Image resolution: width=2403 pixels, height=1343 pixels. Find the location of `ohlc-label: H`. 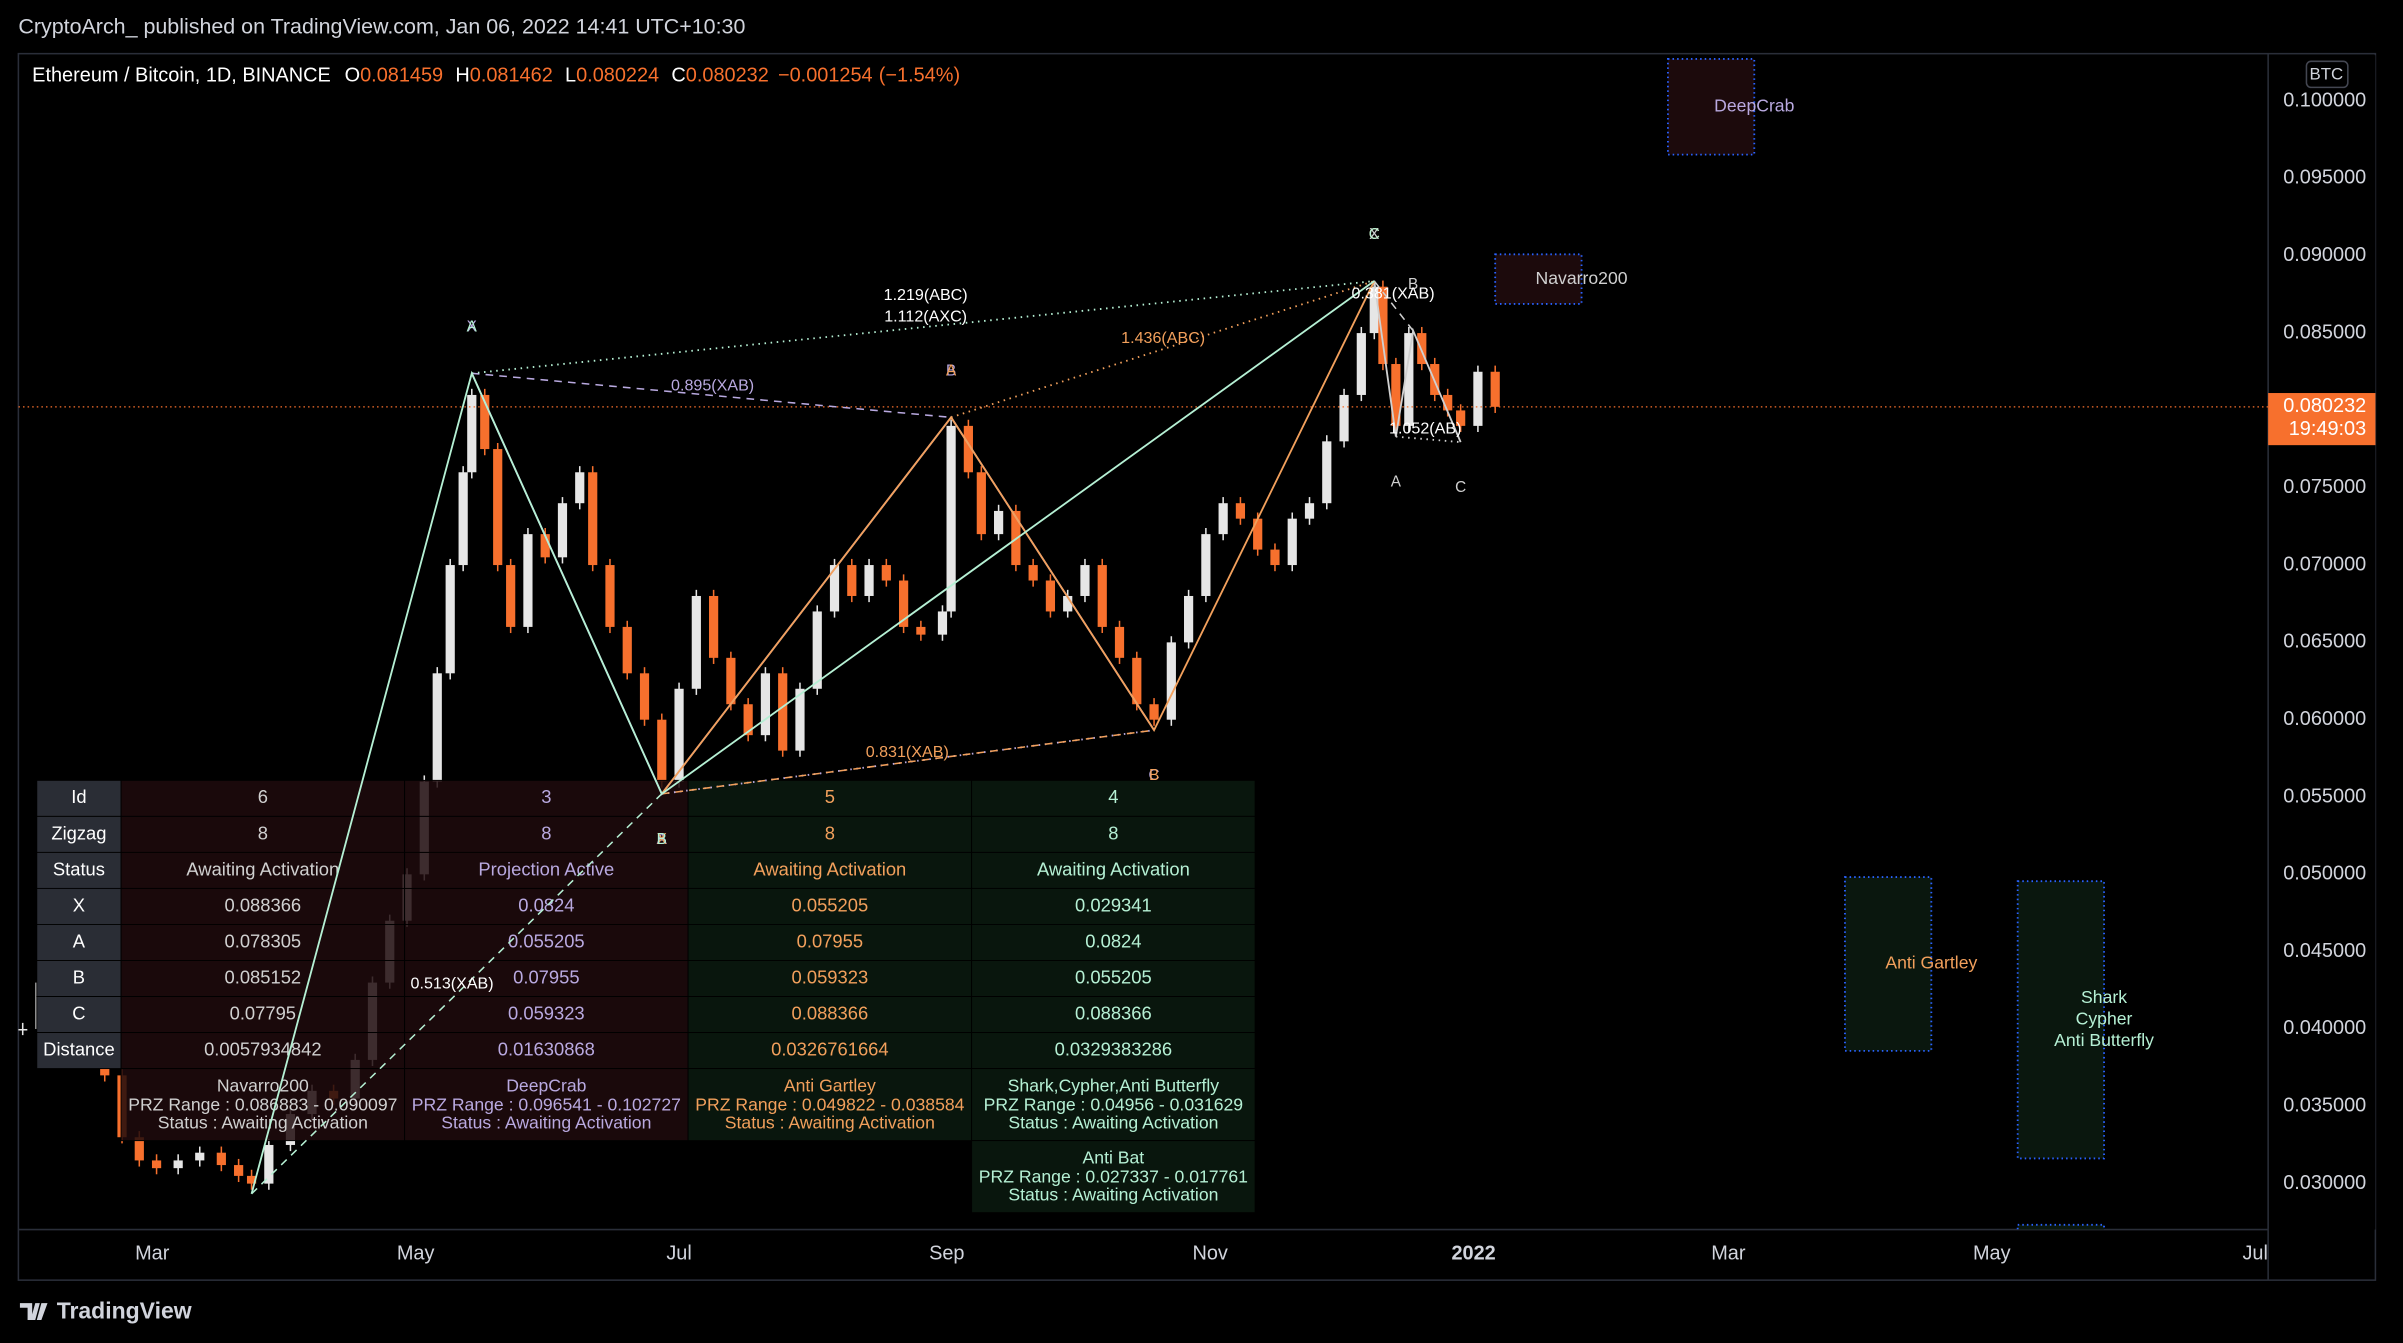

ohlc-label: H is located at coordinates (462, 76).